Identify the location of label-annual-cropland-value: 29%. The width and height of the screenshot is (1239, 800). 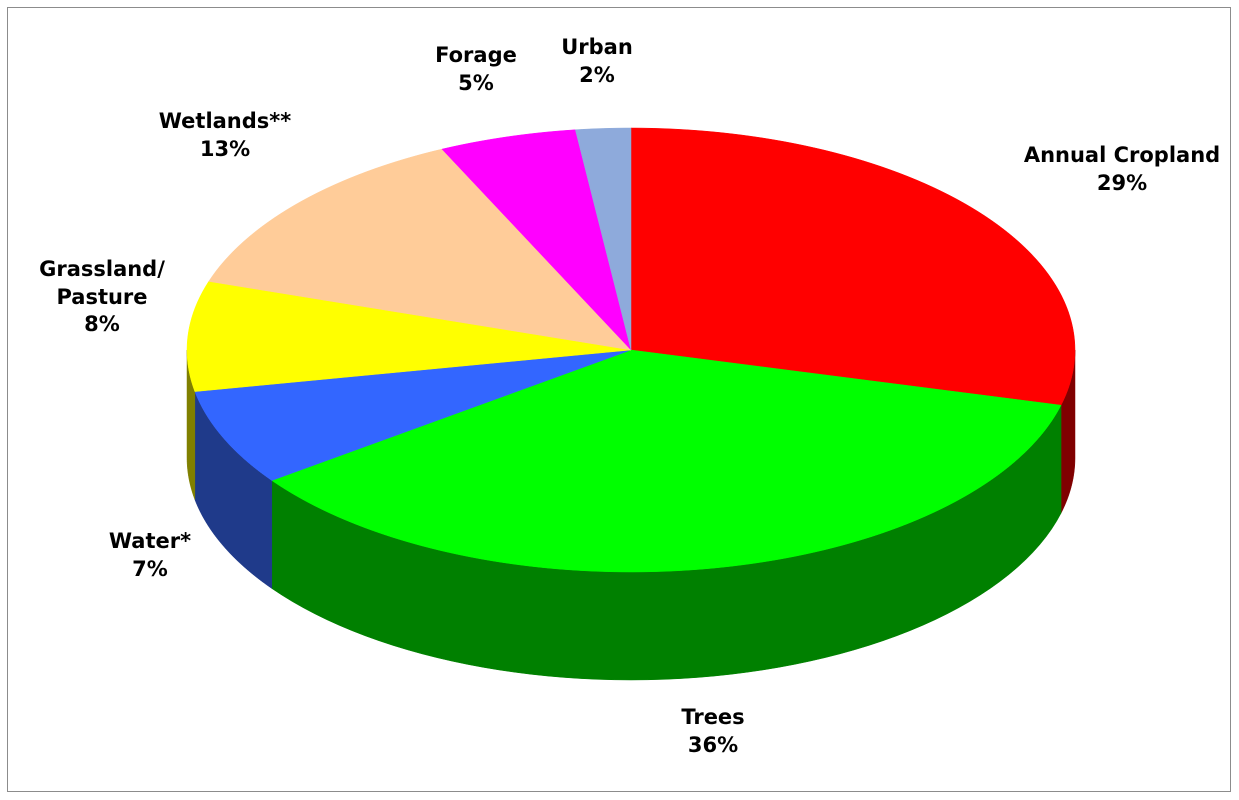
(1122, 184).